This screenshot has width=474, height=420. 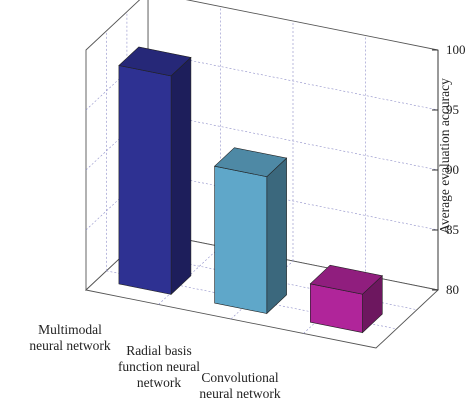 I want to click on category-label: Convolutional neural network, so click(x=240, y=385).